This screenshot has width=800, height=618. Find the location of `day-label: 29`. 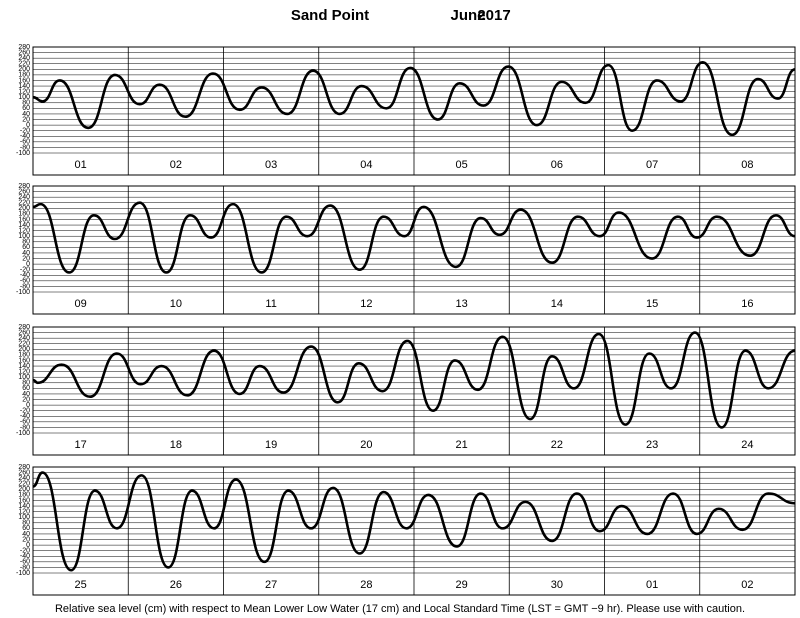

day-label: 29 is located at coordinates (462, 585).